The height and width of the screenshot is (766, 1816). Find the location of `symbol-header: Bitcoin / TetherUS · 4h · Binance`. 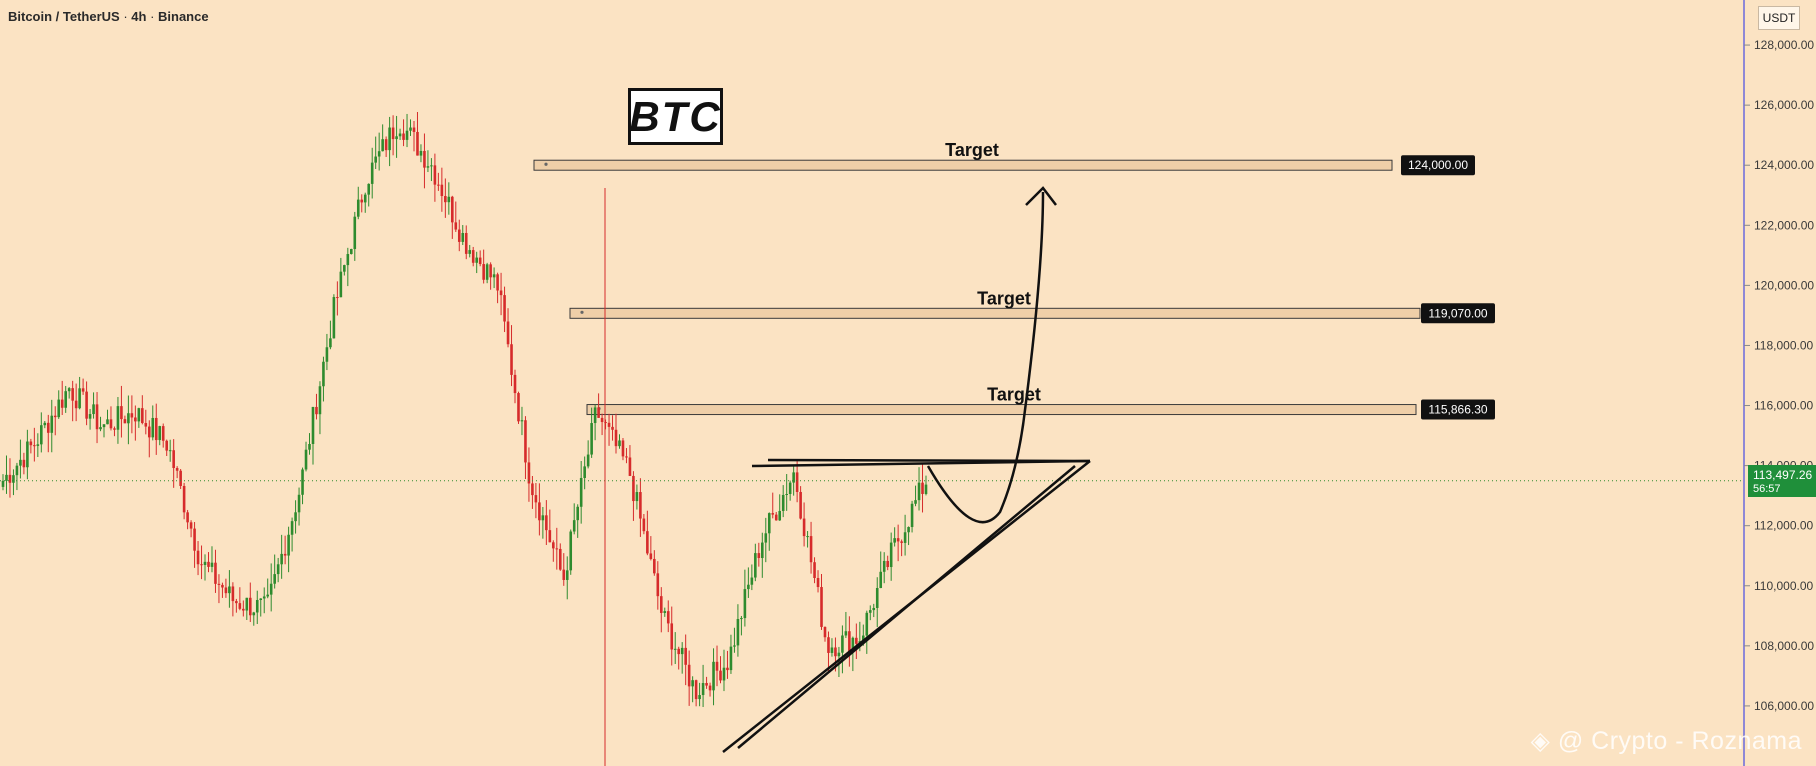

symbol-header: Bitcoin / TetherUS · 4h · Binance is located at coordinates (108, 16).